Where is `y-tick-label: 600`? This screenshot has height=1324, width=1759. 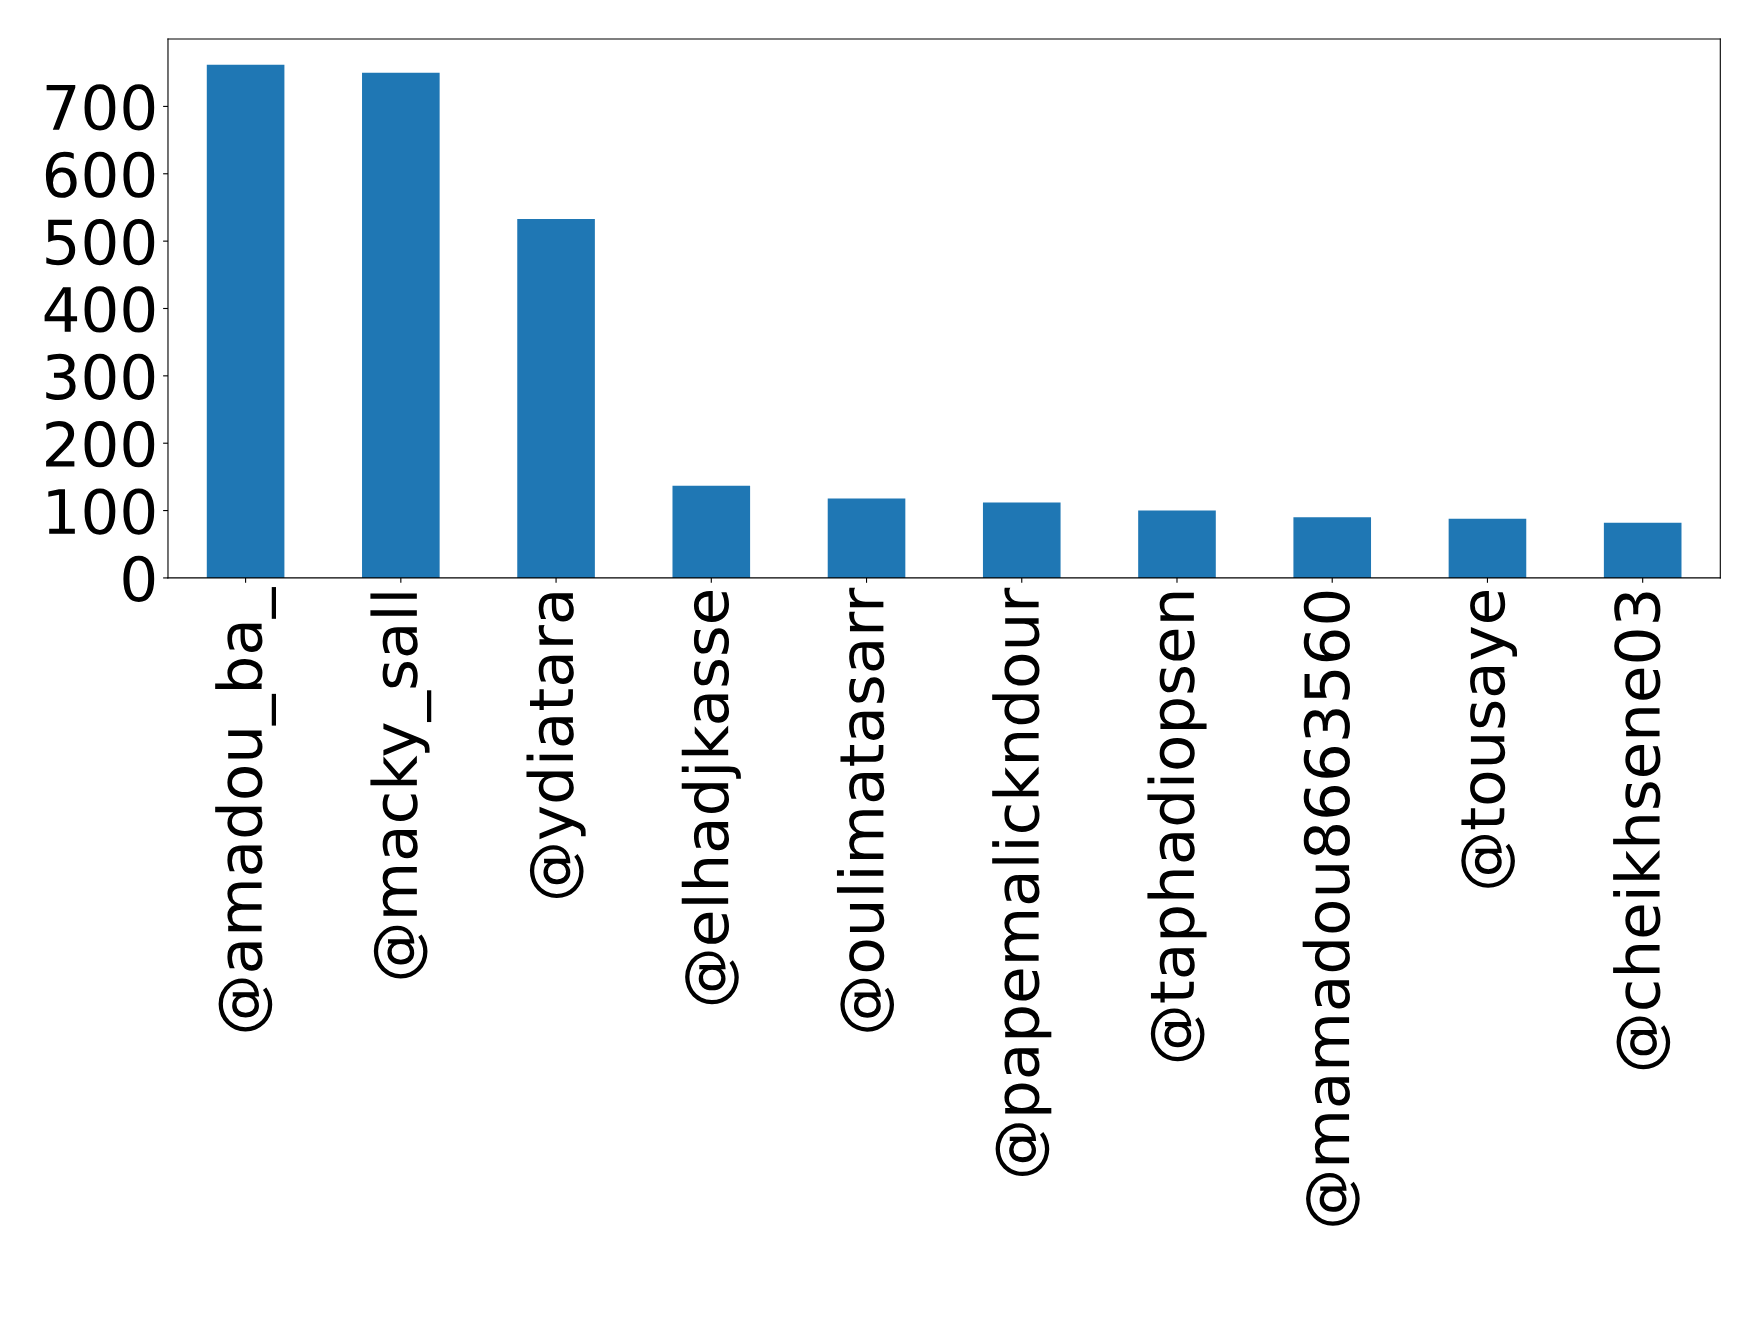 y-tick-label: 600 is located at coordinates (100, 174).